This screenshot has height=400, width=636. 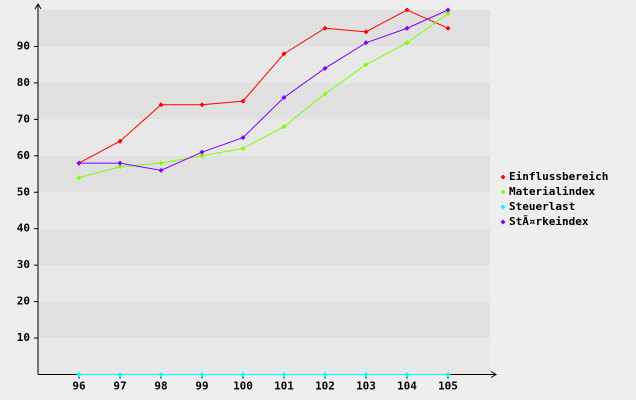 What do you see at coordinates (38, 6) in the screenshot?
I see `y-axis-arrow` at bounding box center [38, 6].